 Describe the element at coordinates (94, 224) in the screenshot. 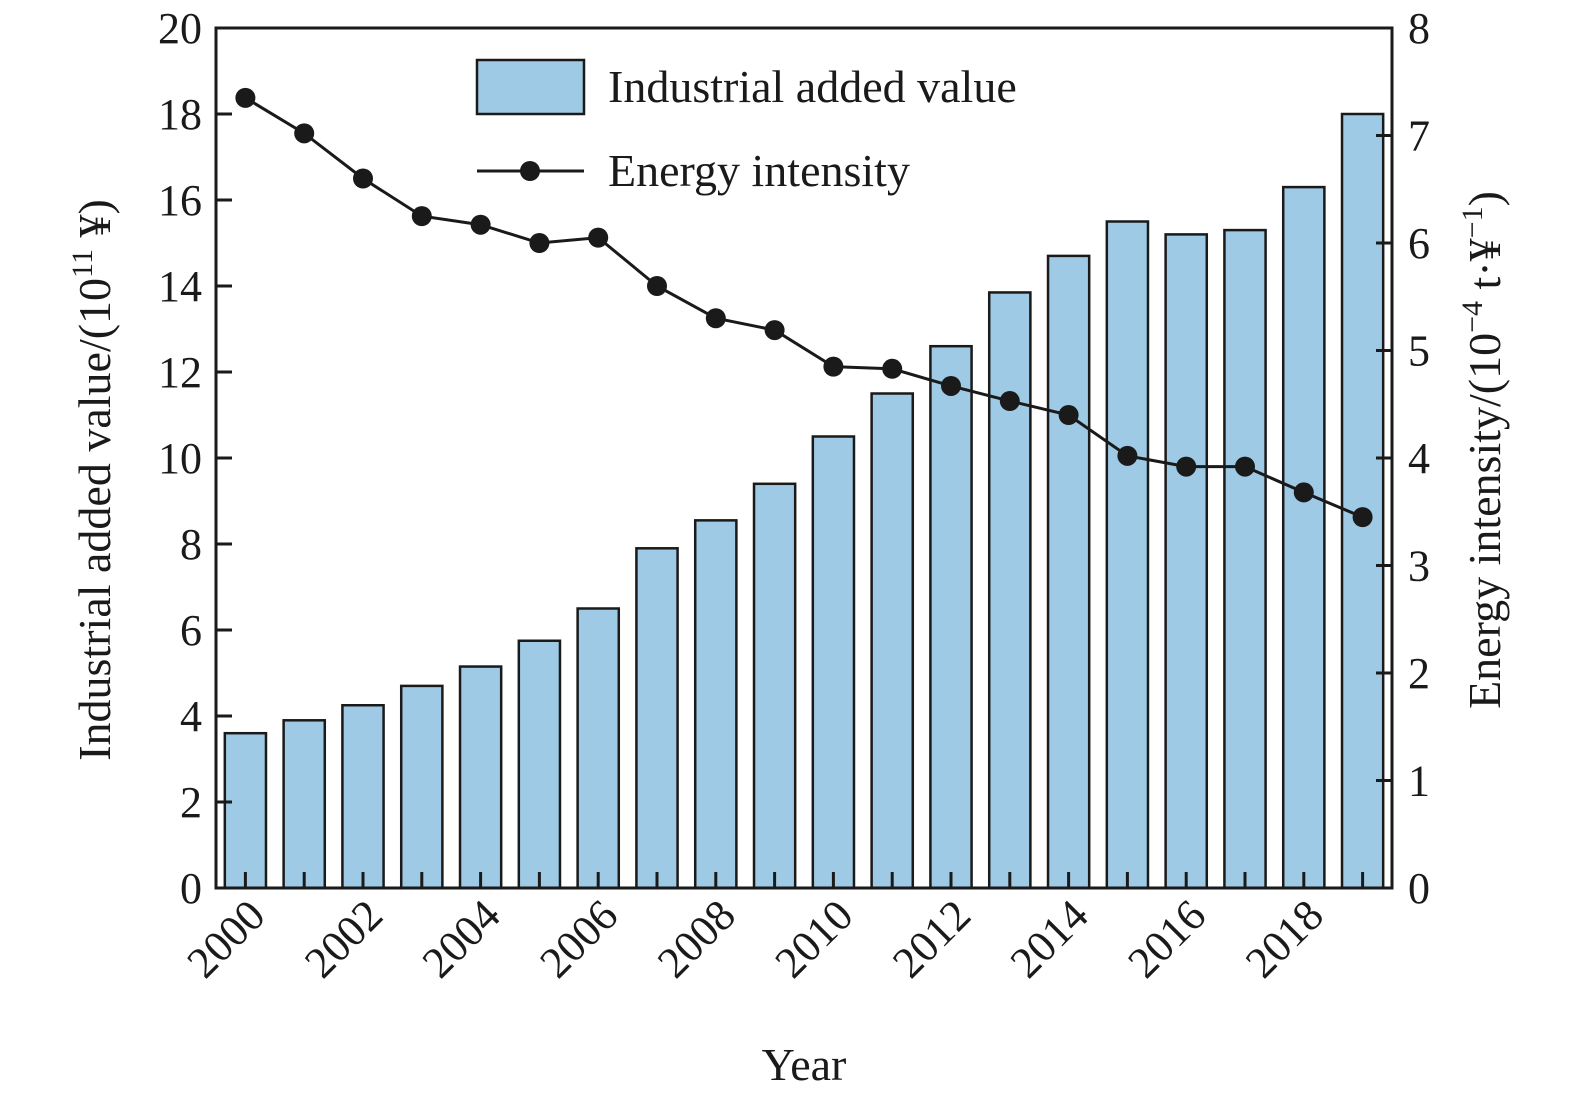

I see `left-axis-title-unit: ¥)` at that location.